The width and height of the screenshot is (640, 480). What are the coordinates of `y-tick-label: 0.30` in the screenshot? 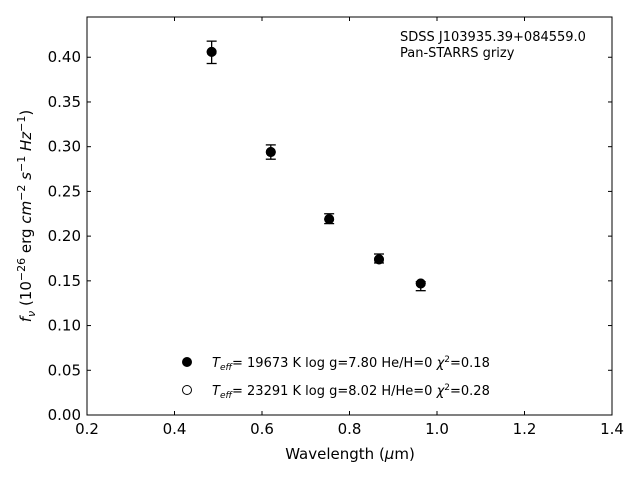 It's located at (64, 147).